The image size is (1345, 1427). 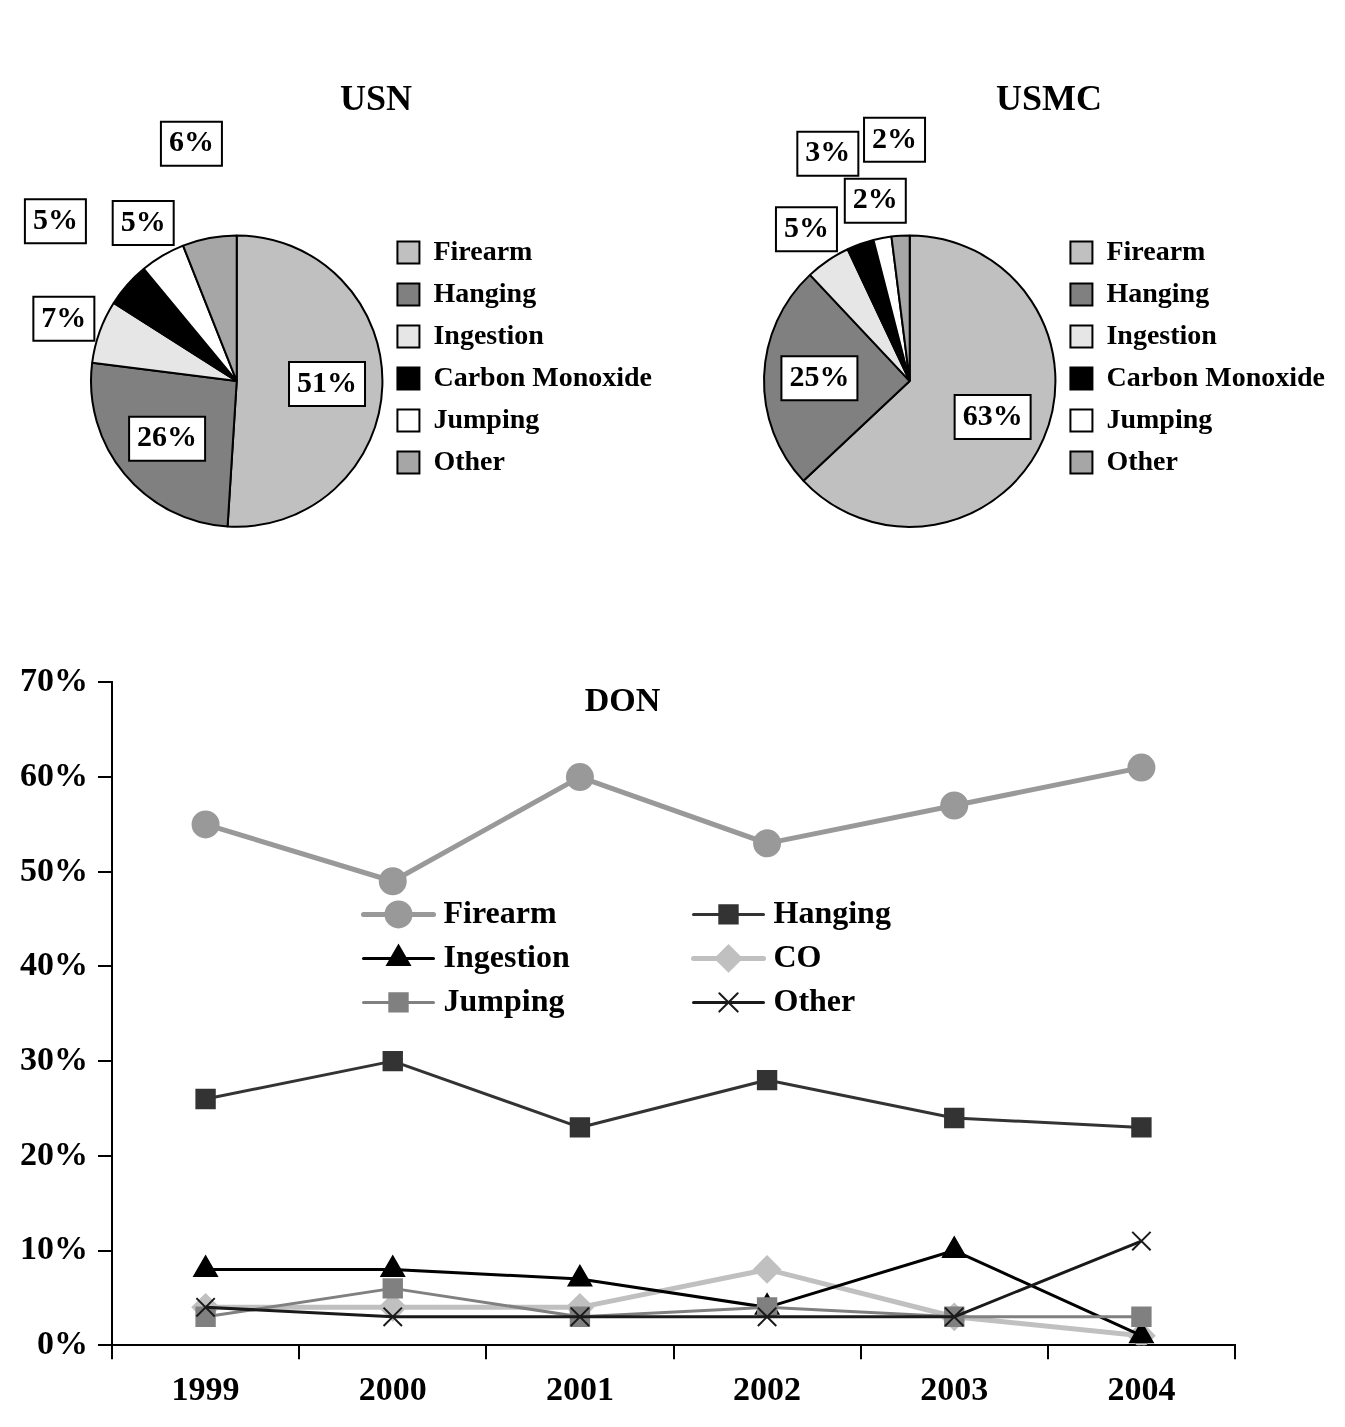 I want to click on data-label: 63%, so click(x=992, y=414).